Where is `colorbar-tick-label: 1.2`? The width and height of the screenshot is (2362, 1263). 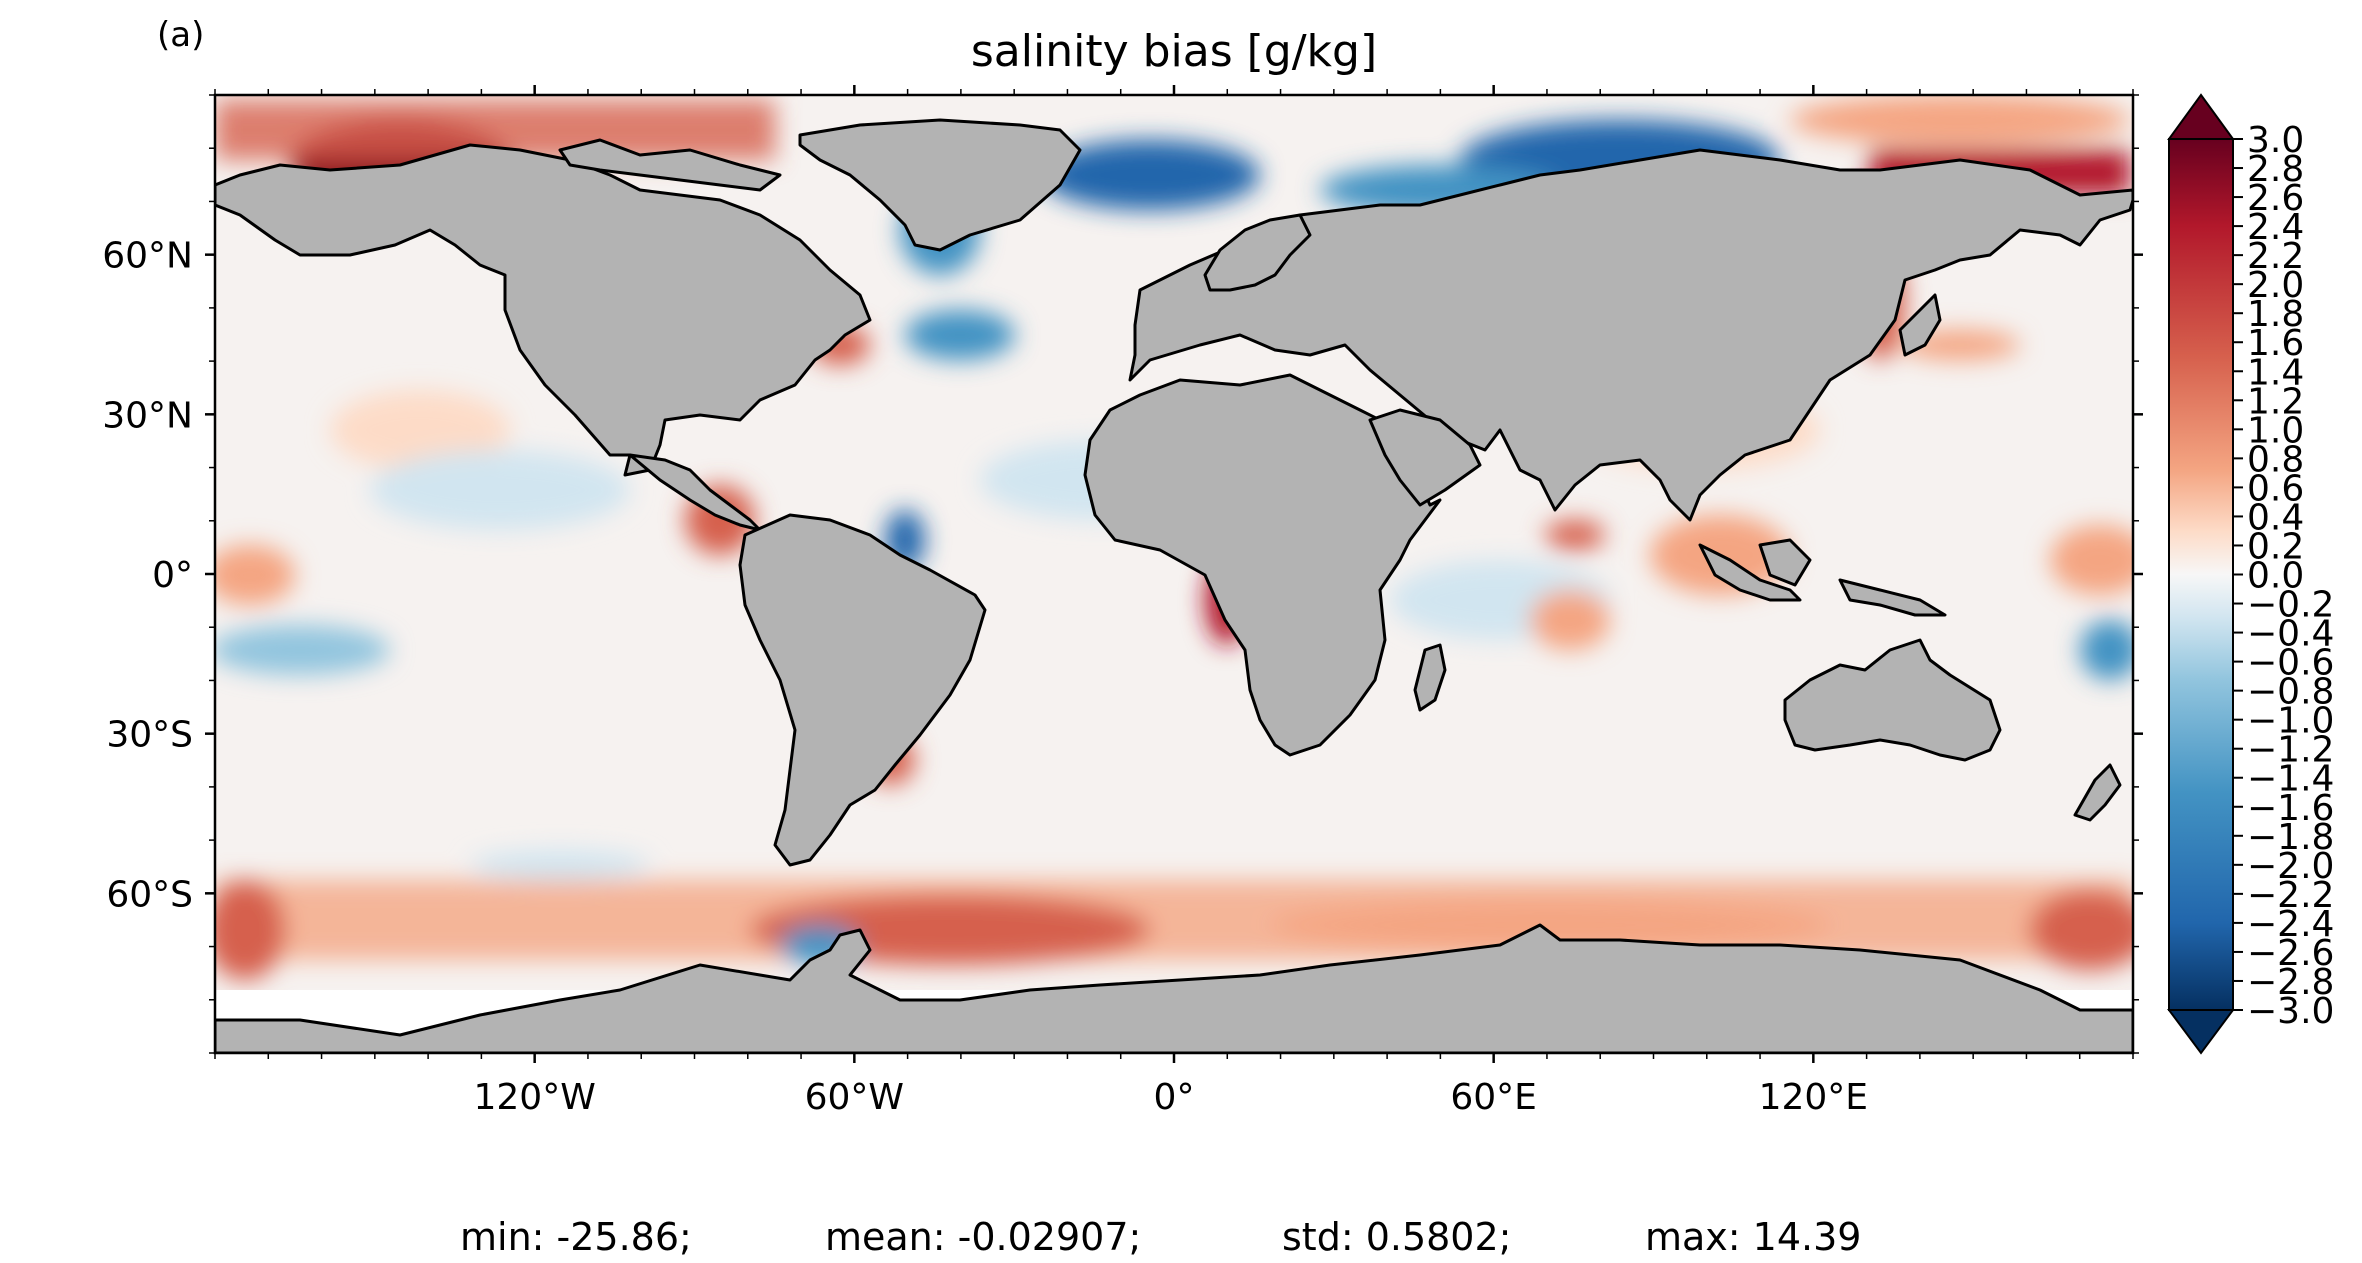 colorbar-tick-label: 1.2 is located at coordinates (2275, 401).